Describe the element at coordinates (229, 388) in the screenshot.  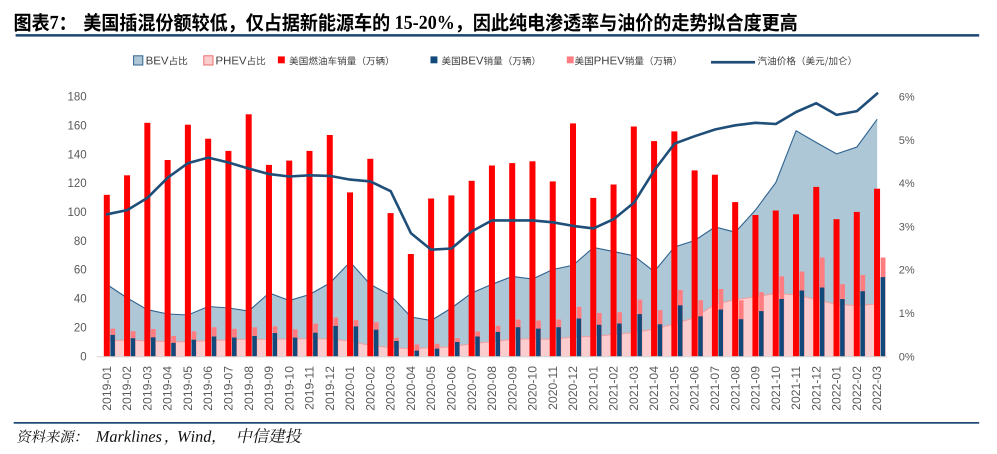
I see `svg-text: 2019-07` at that location.